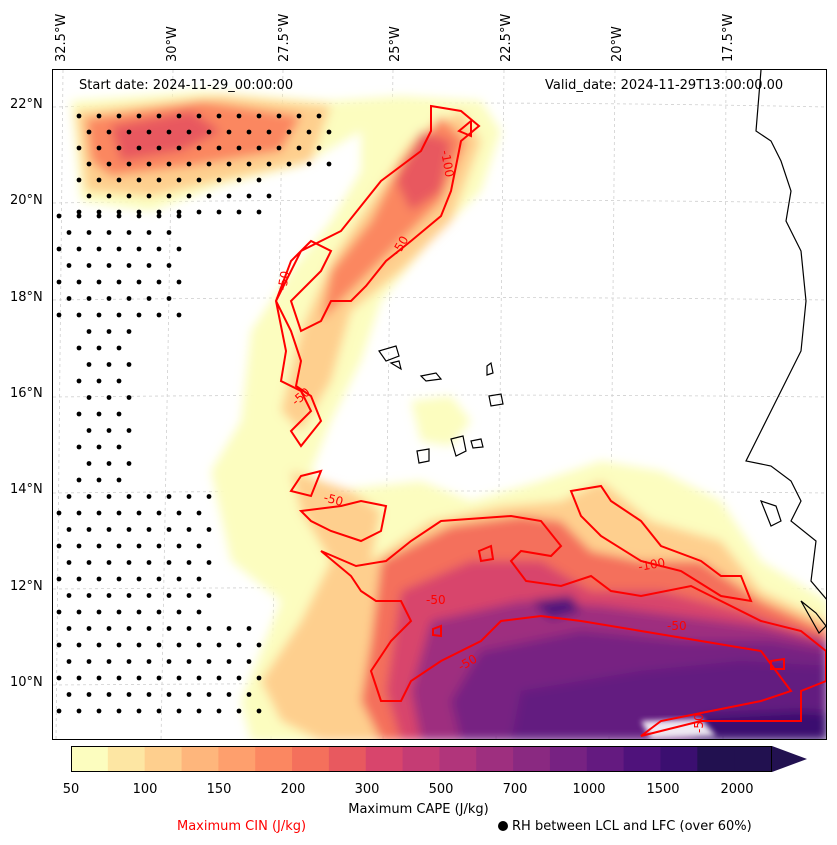 The width and height of the screenshot is (837, 845). Describe the element at coordinates (242, 826) in the screenshot. I see `cin-legend-label: Maximum CIN (J/kg)` at that location.